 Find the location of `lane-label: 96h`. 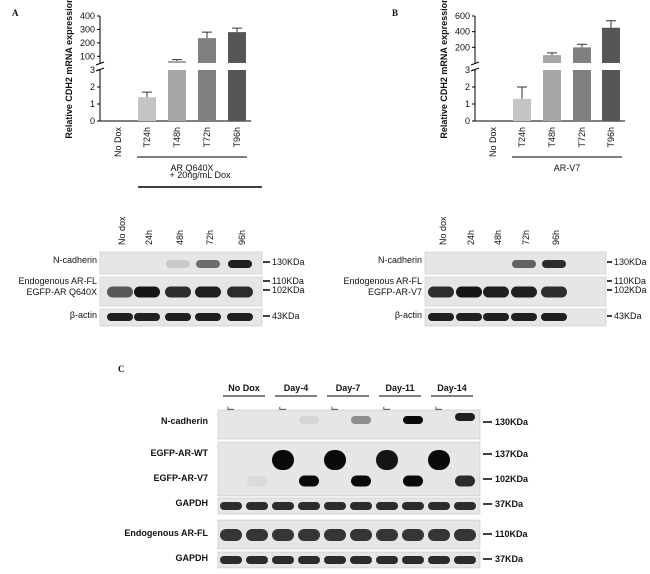

lane-label: 96h is located at coordinates (242, 237).